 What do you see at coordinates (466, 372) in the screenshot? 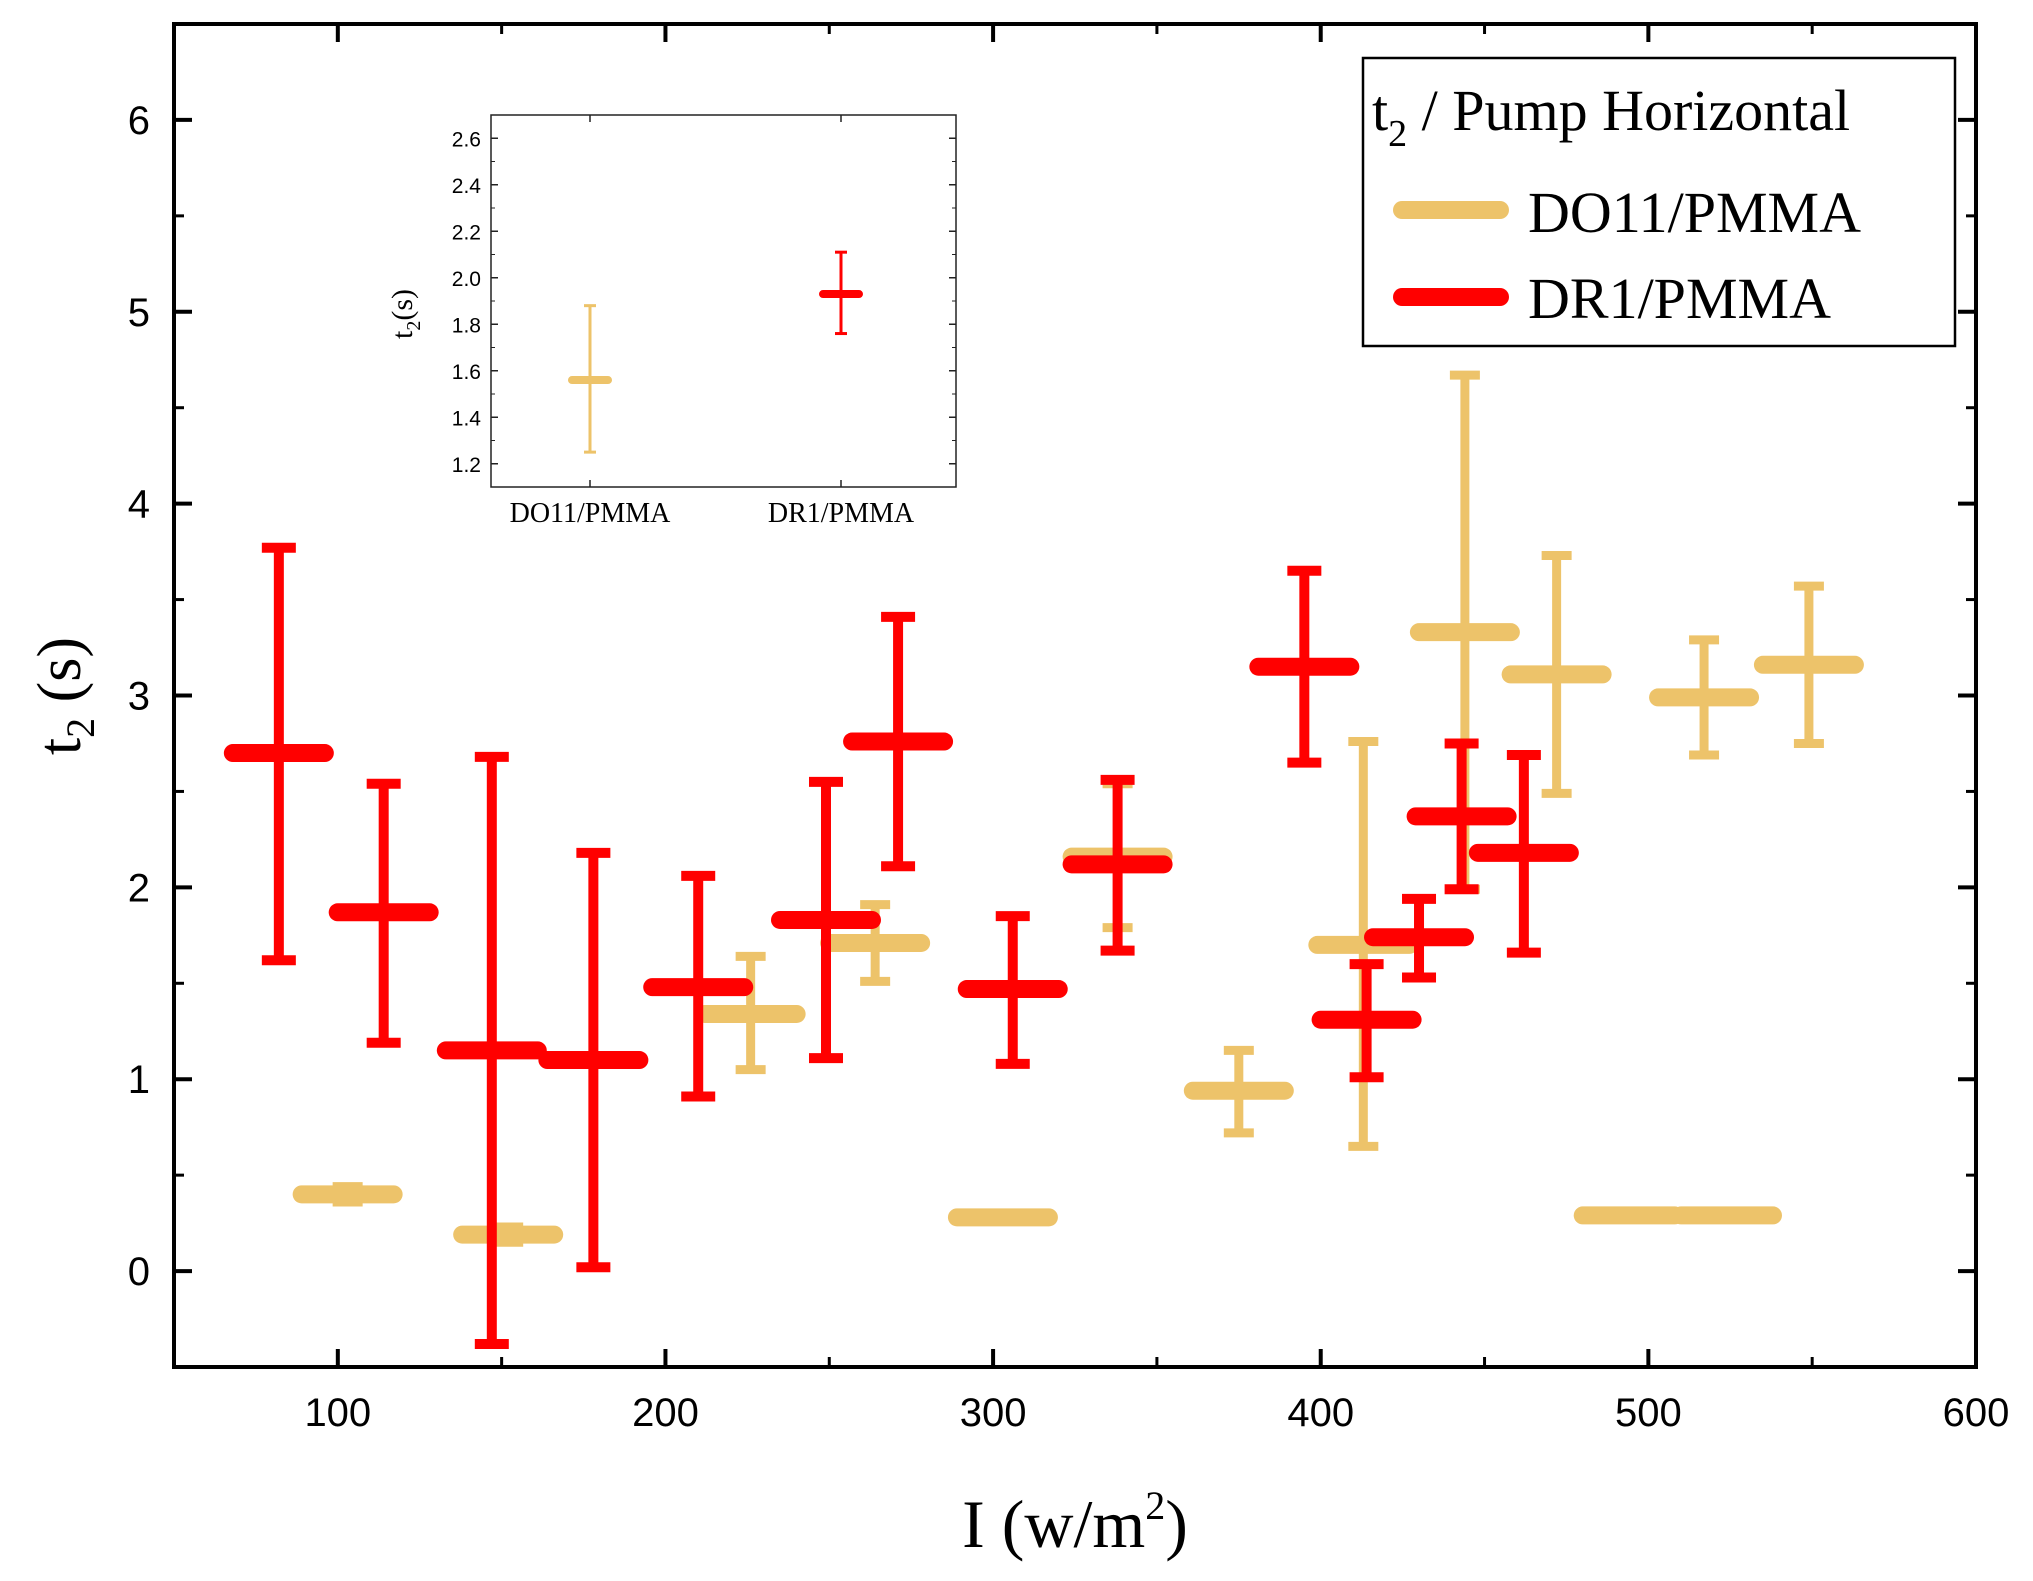
I see `inset-y-tick-label: 1.6` at bounding box center [466, 372].